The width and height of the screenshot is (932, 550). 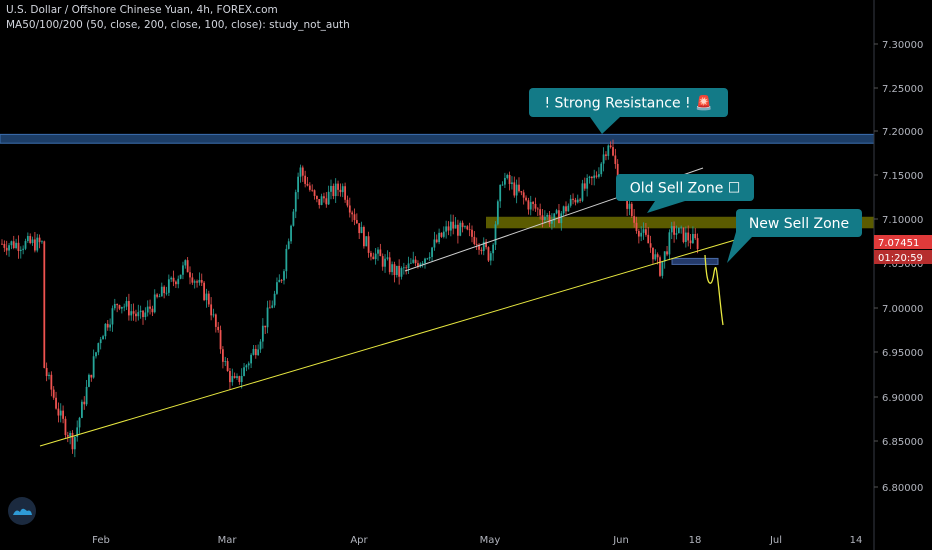 I want to click on strong-resistance-callout-text: ! Strong Resistance ! 🚨, so click(x=628, y=103).